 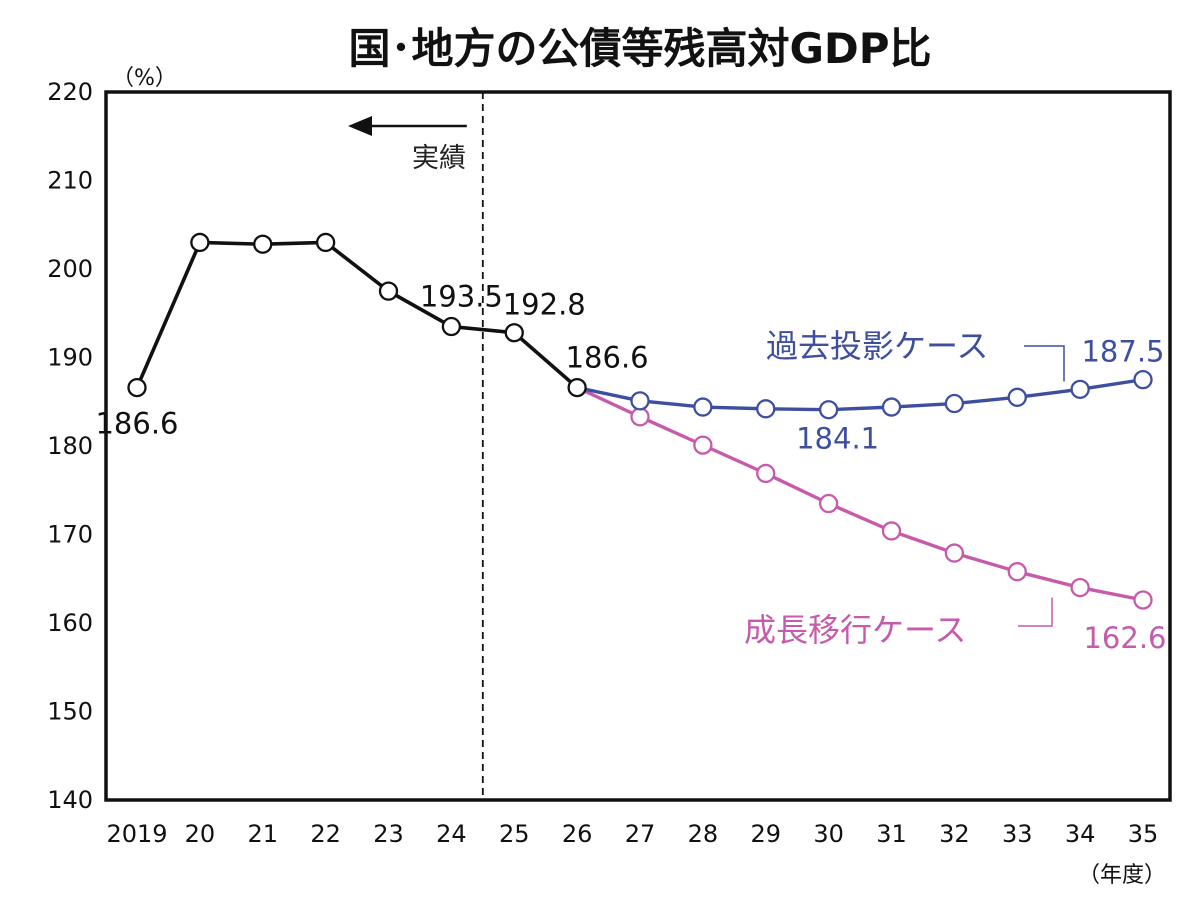 I want to click on x-tick-label: 29, so click(x=765, y=834).